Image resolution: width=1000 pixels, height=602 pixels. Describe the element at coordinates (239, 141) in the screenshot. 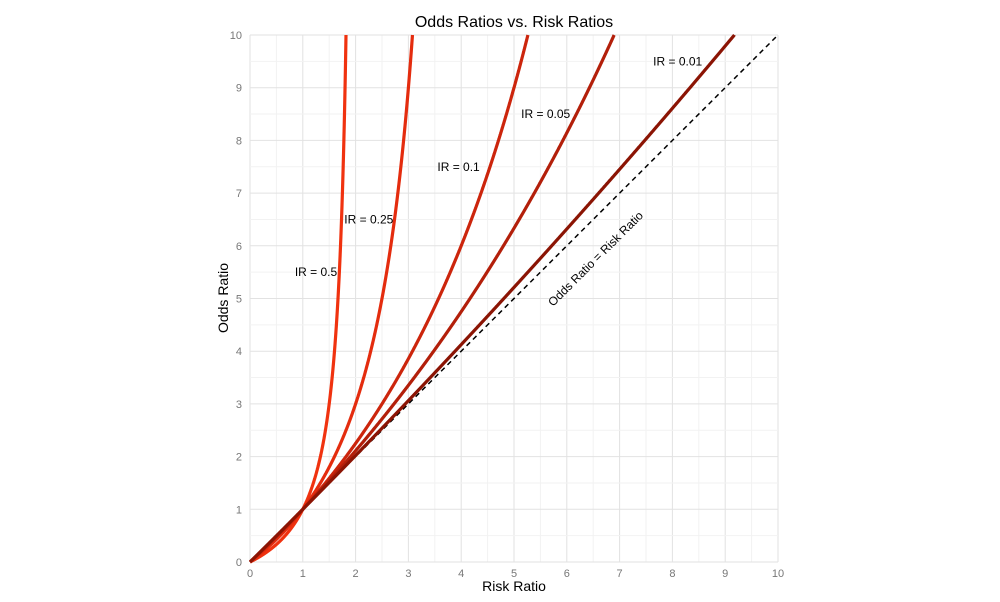

I see `y-tick-label: 8` at that location.